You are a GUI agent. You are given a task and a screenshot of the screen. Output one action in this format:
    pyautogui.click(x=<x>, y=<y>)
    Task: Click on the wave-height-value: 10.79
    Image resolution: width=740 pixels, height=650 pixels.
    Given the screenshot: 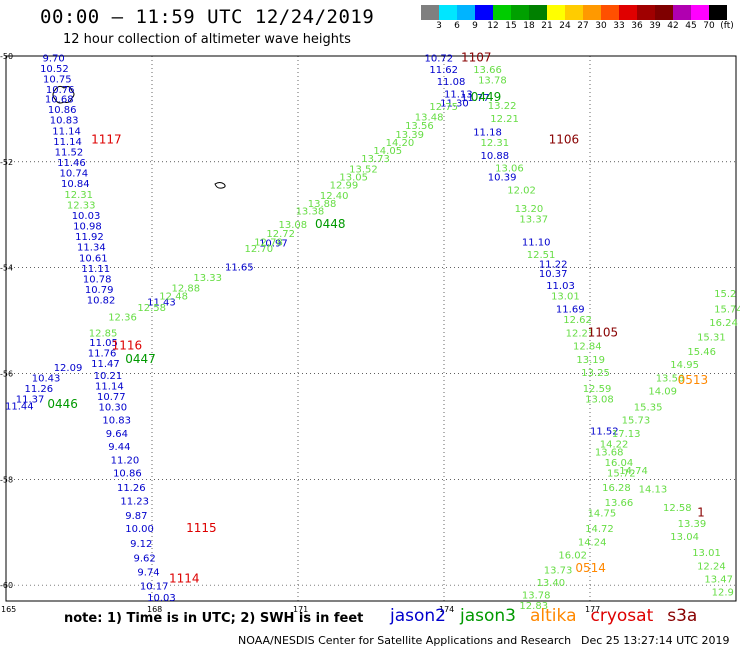 What is the action you would take?
    pyautogui.click(x=99, y=290)
    